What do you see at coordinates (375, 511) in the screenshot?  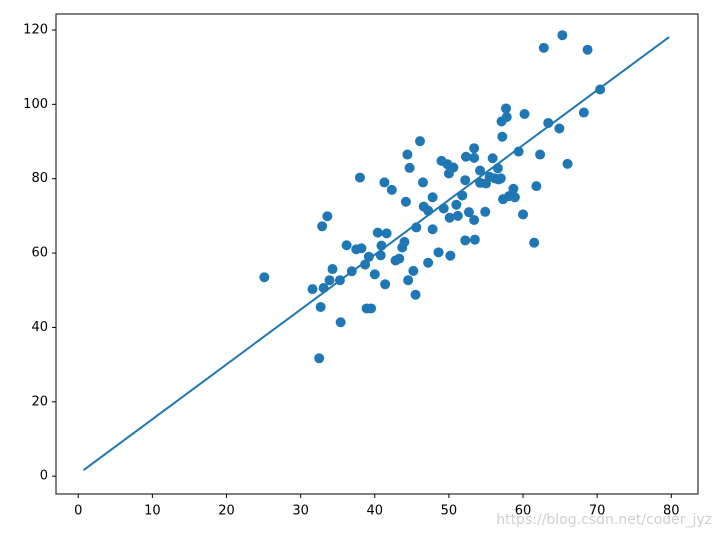 I see `x-tick-label: 40` at bounding box center [375, 511].